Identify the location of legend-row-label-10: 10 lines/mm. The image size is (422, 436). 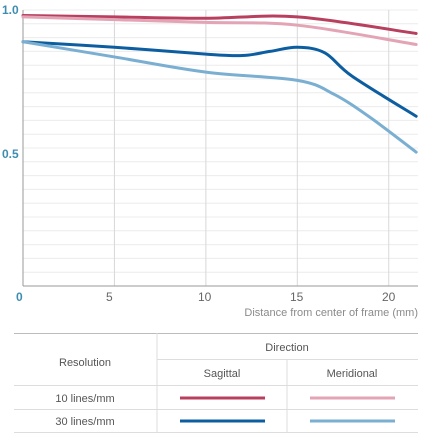
(84, 399).